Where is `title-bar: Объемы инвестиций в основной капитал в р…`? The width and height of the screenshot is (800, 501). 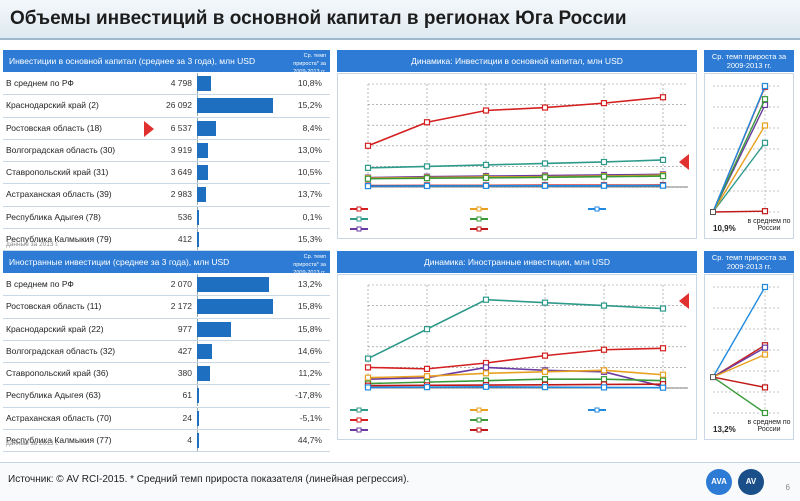
title-bar: Объемы инвестиций в основной капитал в р… is located at coordinates (400, 20).